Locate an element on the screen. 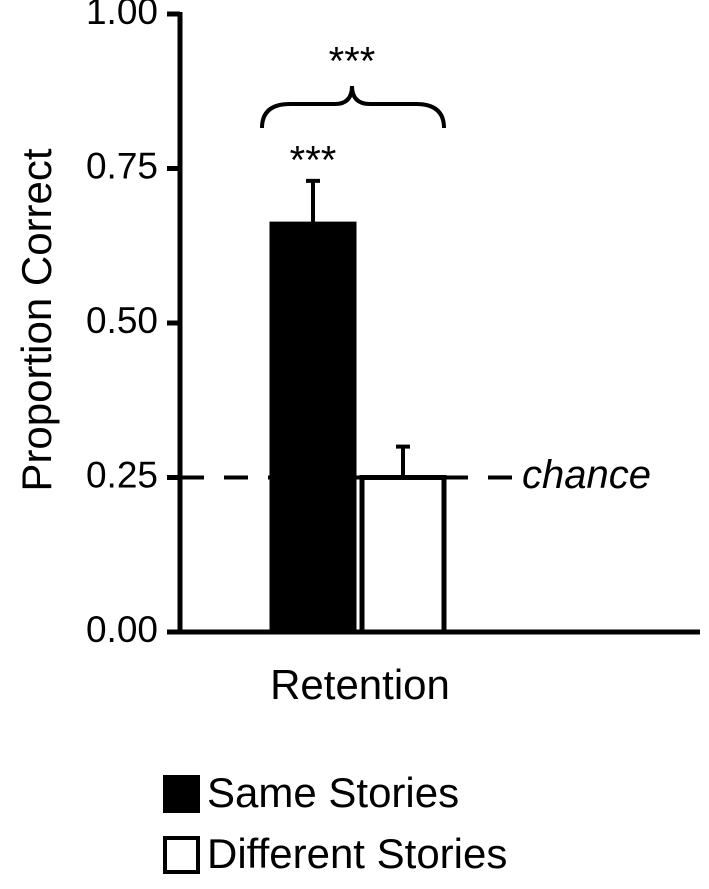  y-tick-label: 0.50 is located at coordinates (122, 320).